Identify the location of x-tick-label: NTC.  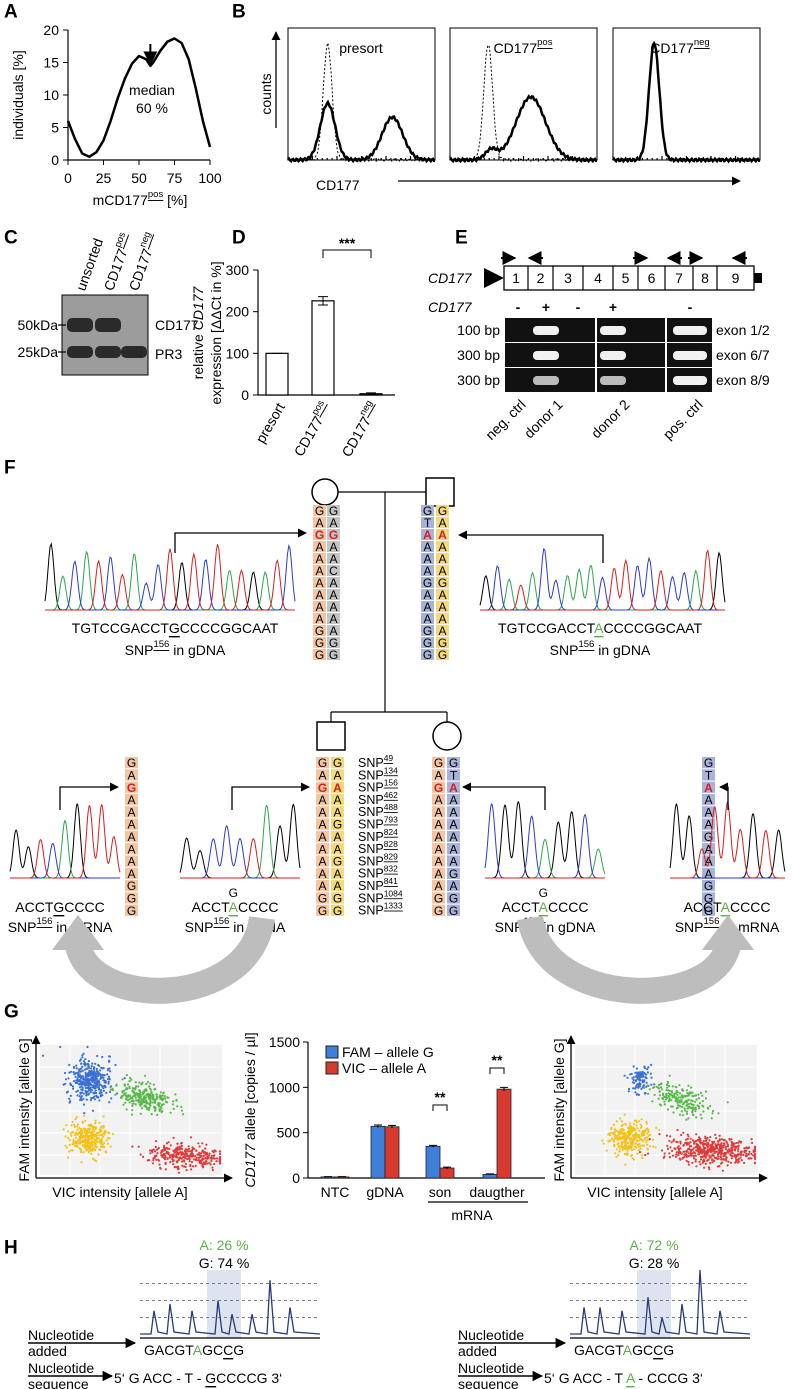
(335, 1192).